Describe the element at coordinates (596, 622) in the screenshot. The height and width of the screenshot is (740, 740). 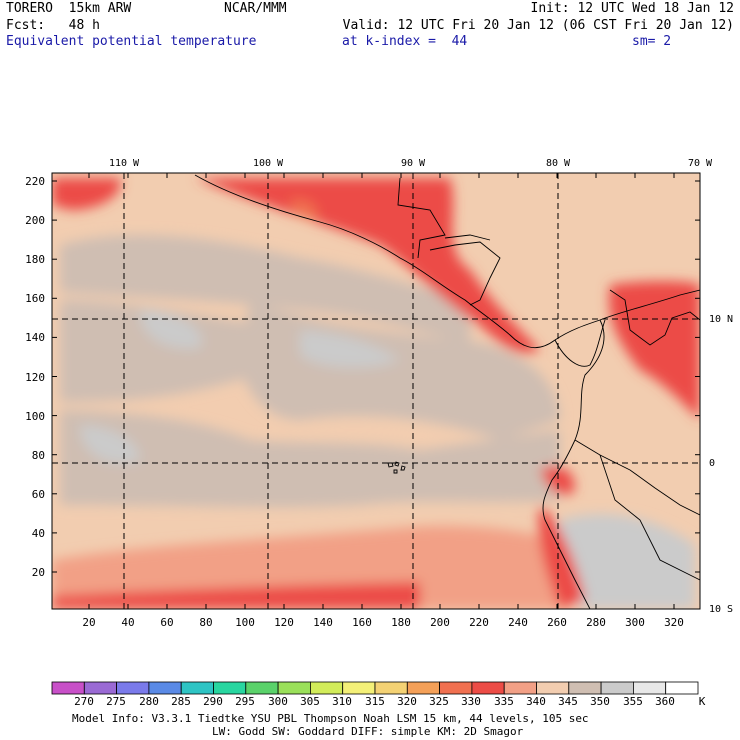
I see `x-tick-label: 280` at that location.